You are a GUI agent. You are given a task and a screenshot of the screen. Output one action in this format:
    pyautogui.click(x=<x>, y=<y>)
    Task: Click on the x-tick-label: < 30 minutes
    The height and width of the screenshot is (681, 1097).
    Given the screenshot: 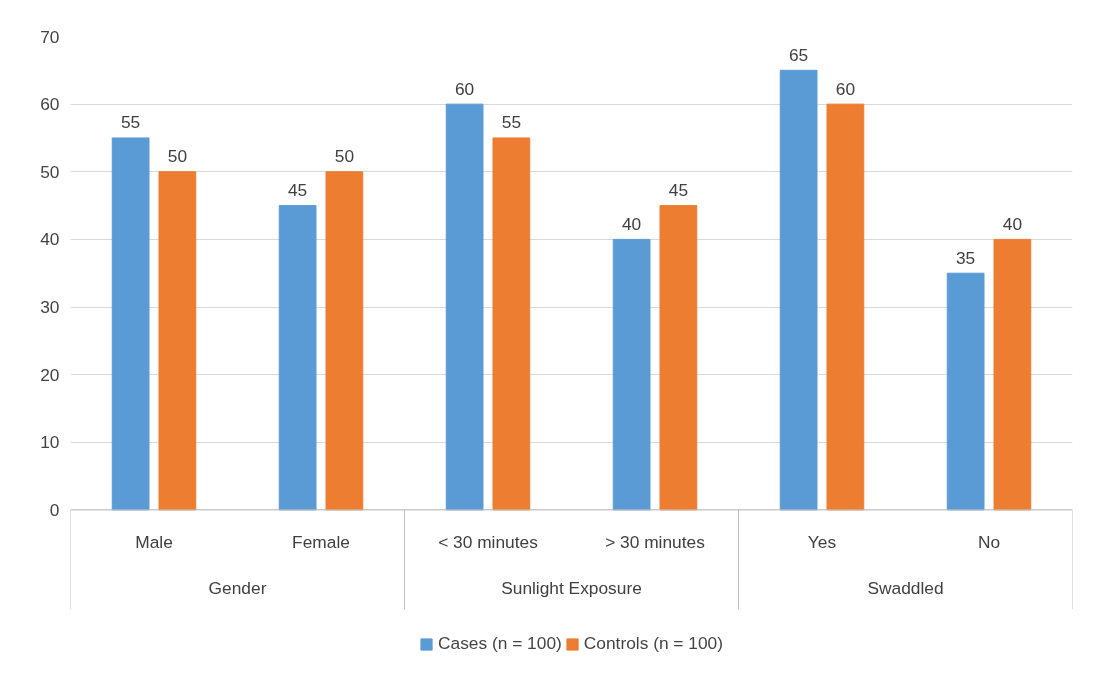 What is the action you would take?
    pyautogui.click(x=488, y=541)
    